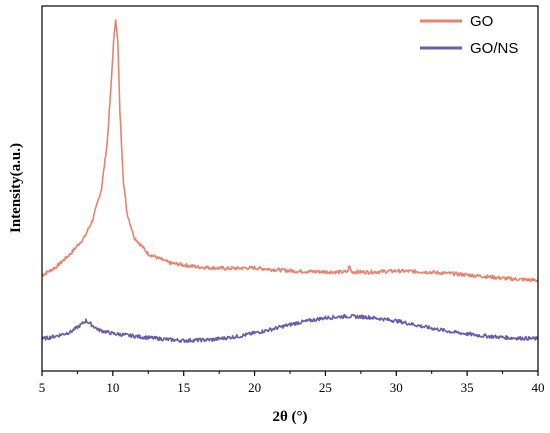 This screenshot has height=433, width=550. What do you see at coordinates (494, 48) in the screenshot?
I see `legend-label-go-ns: GO/NS` at bounding box center [494, 48].